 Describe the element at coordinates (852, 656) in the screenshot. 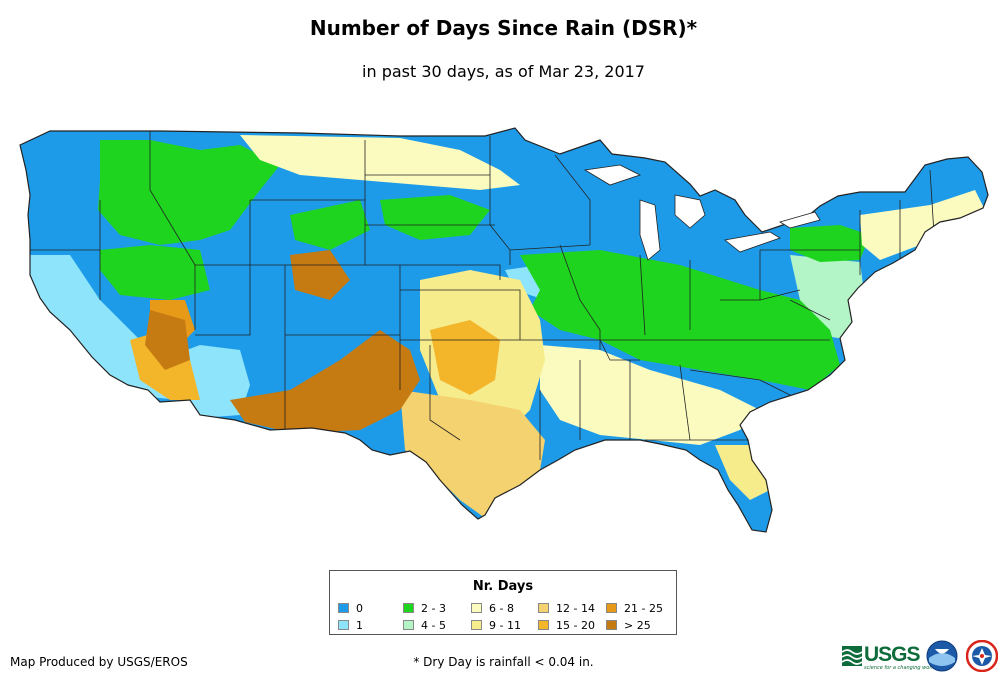

I see `usgs-waves-icon` at that location.